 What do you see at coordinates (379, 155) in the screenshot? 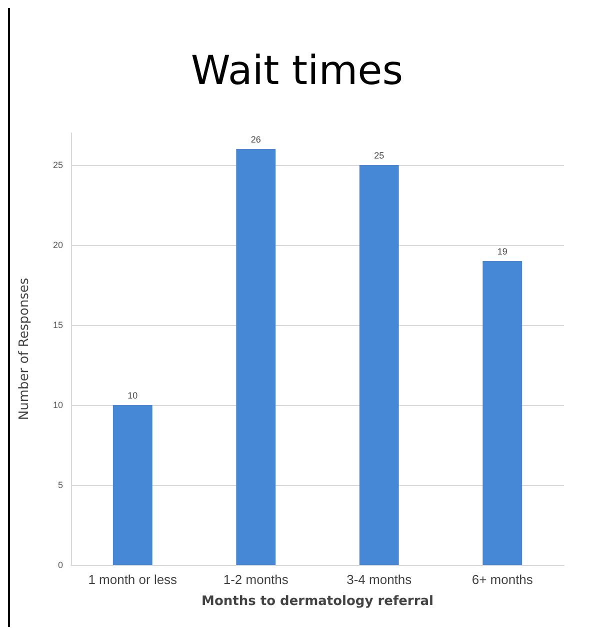
I see `data-label: 25` at bounding box center [379, 155].